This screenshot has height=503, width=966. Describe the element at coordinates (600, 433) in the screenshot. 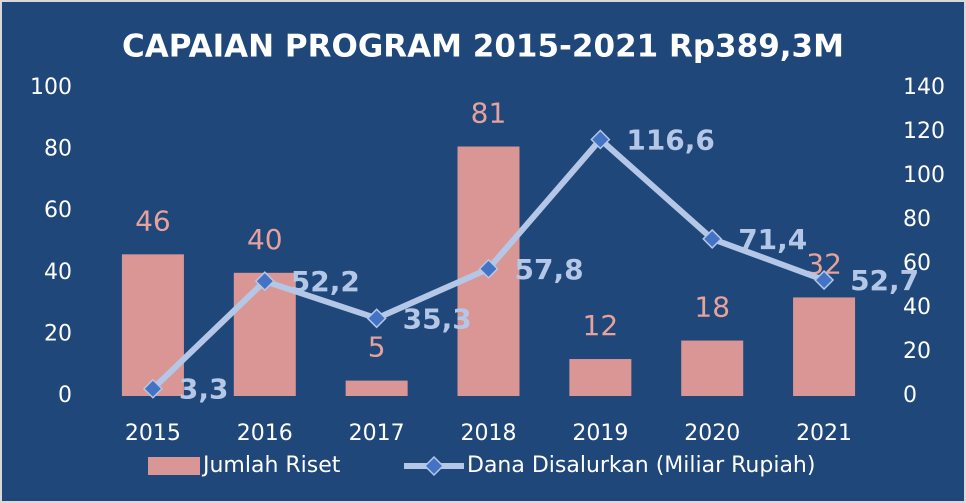

I see `x-tick-label: 2019` at that location.